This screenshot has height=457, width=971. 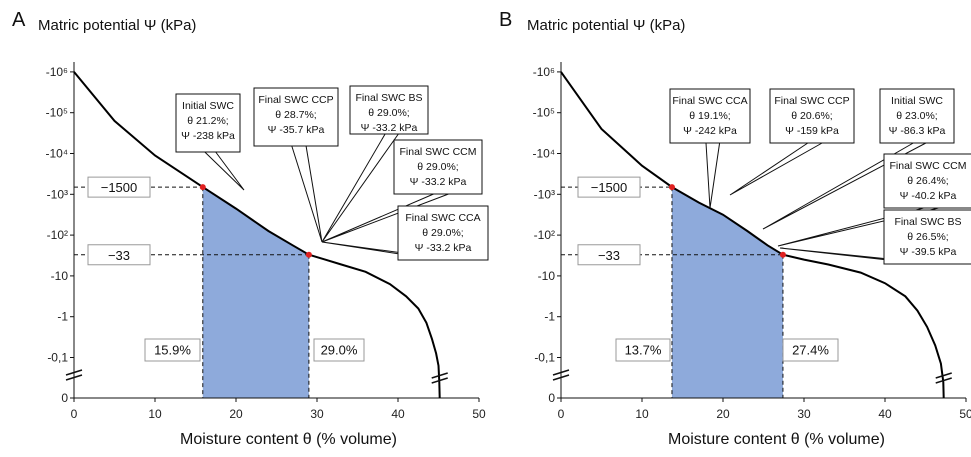 I want to click on panel-label: B, so click(x=505, y=20).